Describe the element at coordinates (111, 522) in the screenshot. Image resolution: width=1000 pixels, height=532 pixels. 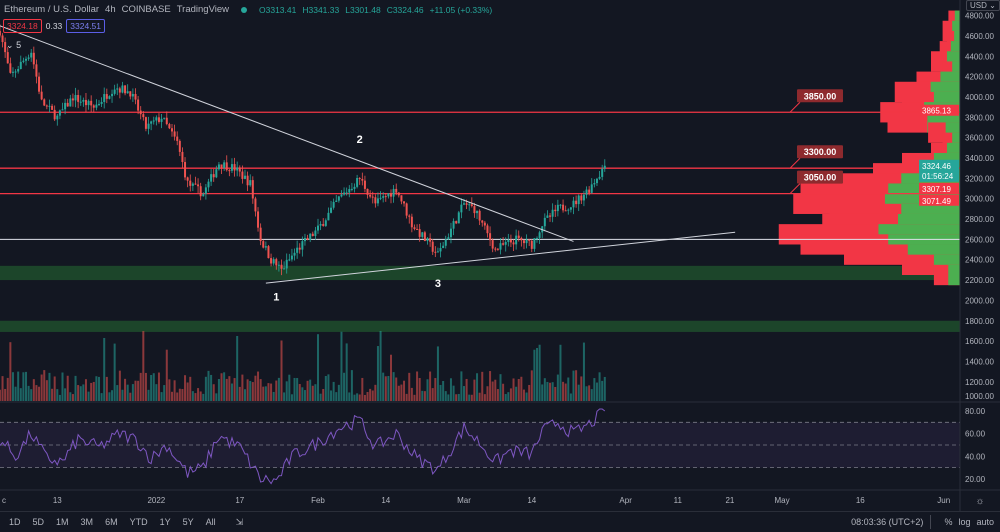
I see `range-6m: 6M` at that location.